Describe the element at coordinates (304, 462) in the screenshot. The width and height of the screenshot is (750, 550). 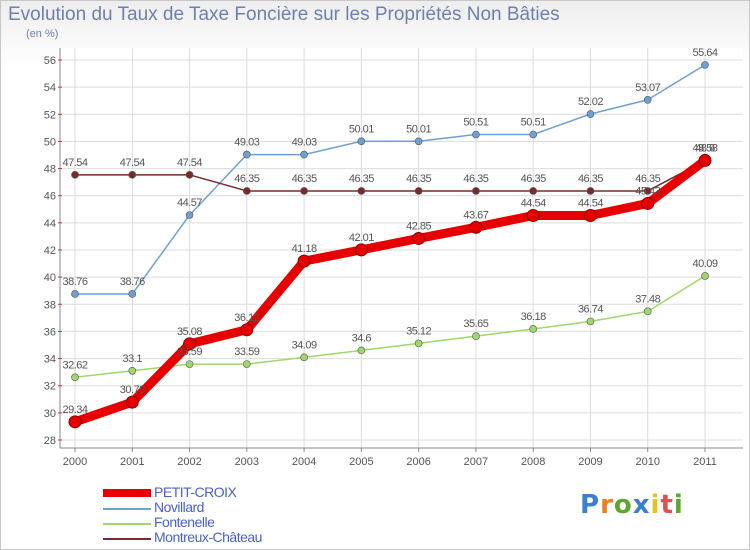
I see `x-tick-label: 2004` at that location.